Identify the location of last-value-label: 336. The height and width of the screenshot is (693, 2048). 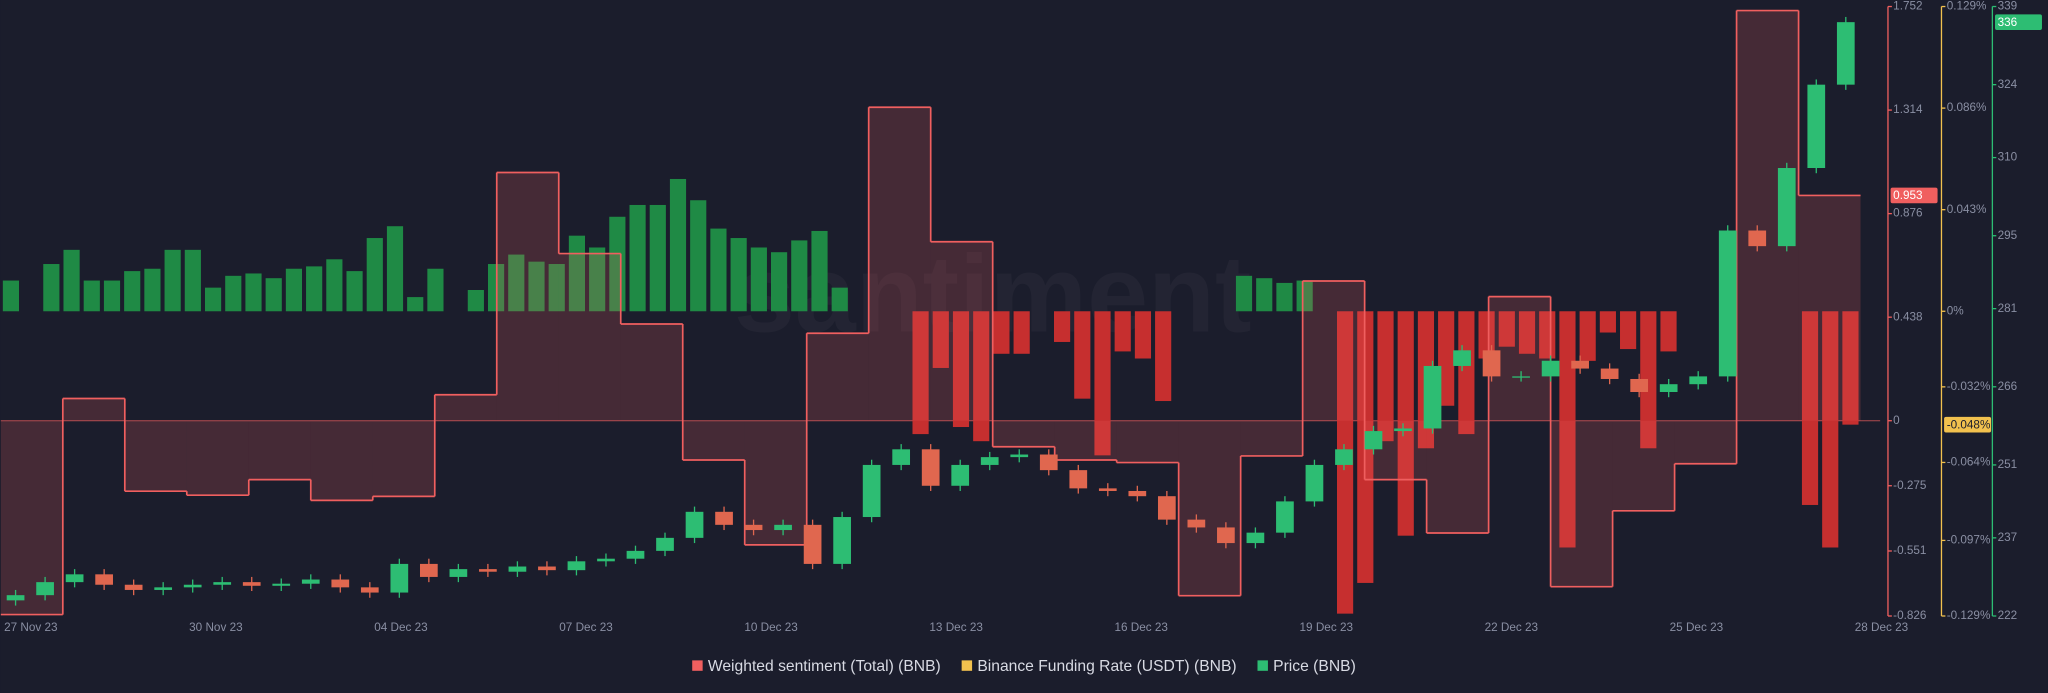
(2008, 22).